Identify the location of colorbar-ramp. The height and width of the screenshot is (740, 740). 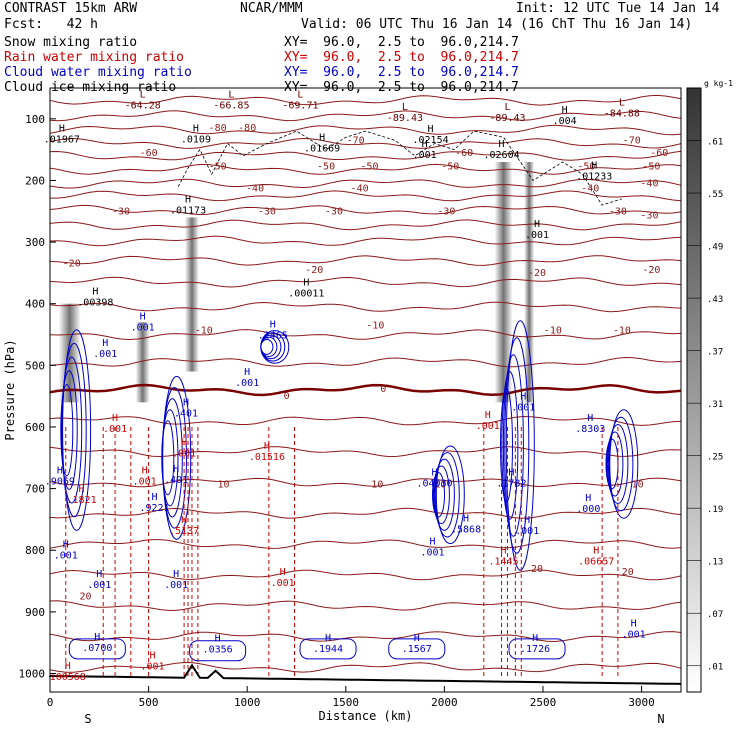
(694, 390).